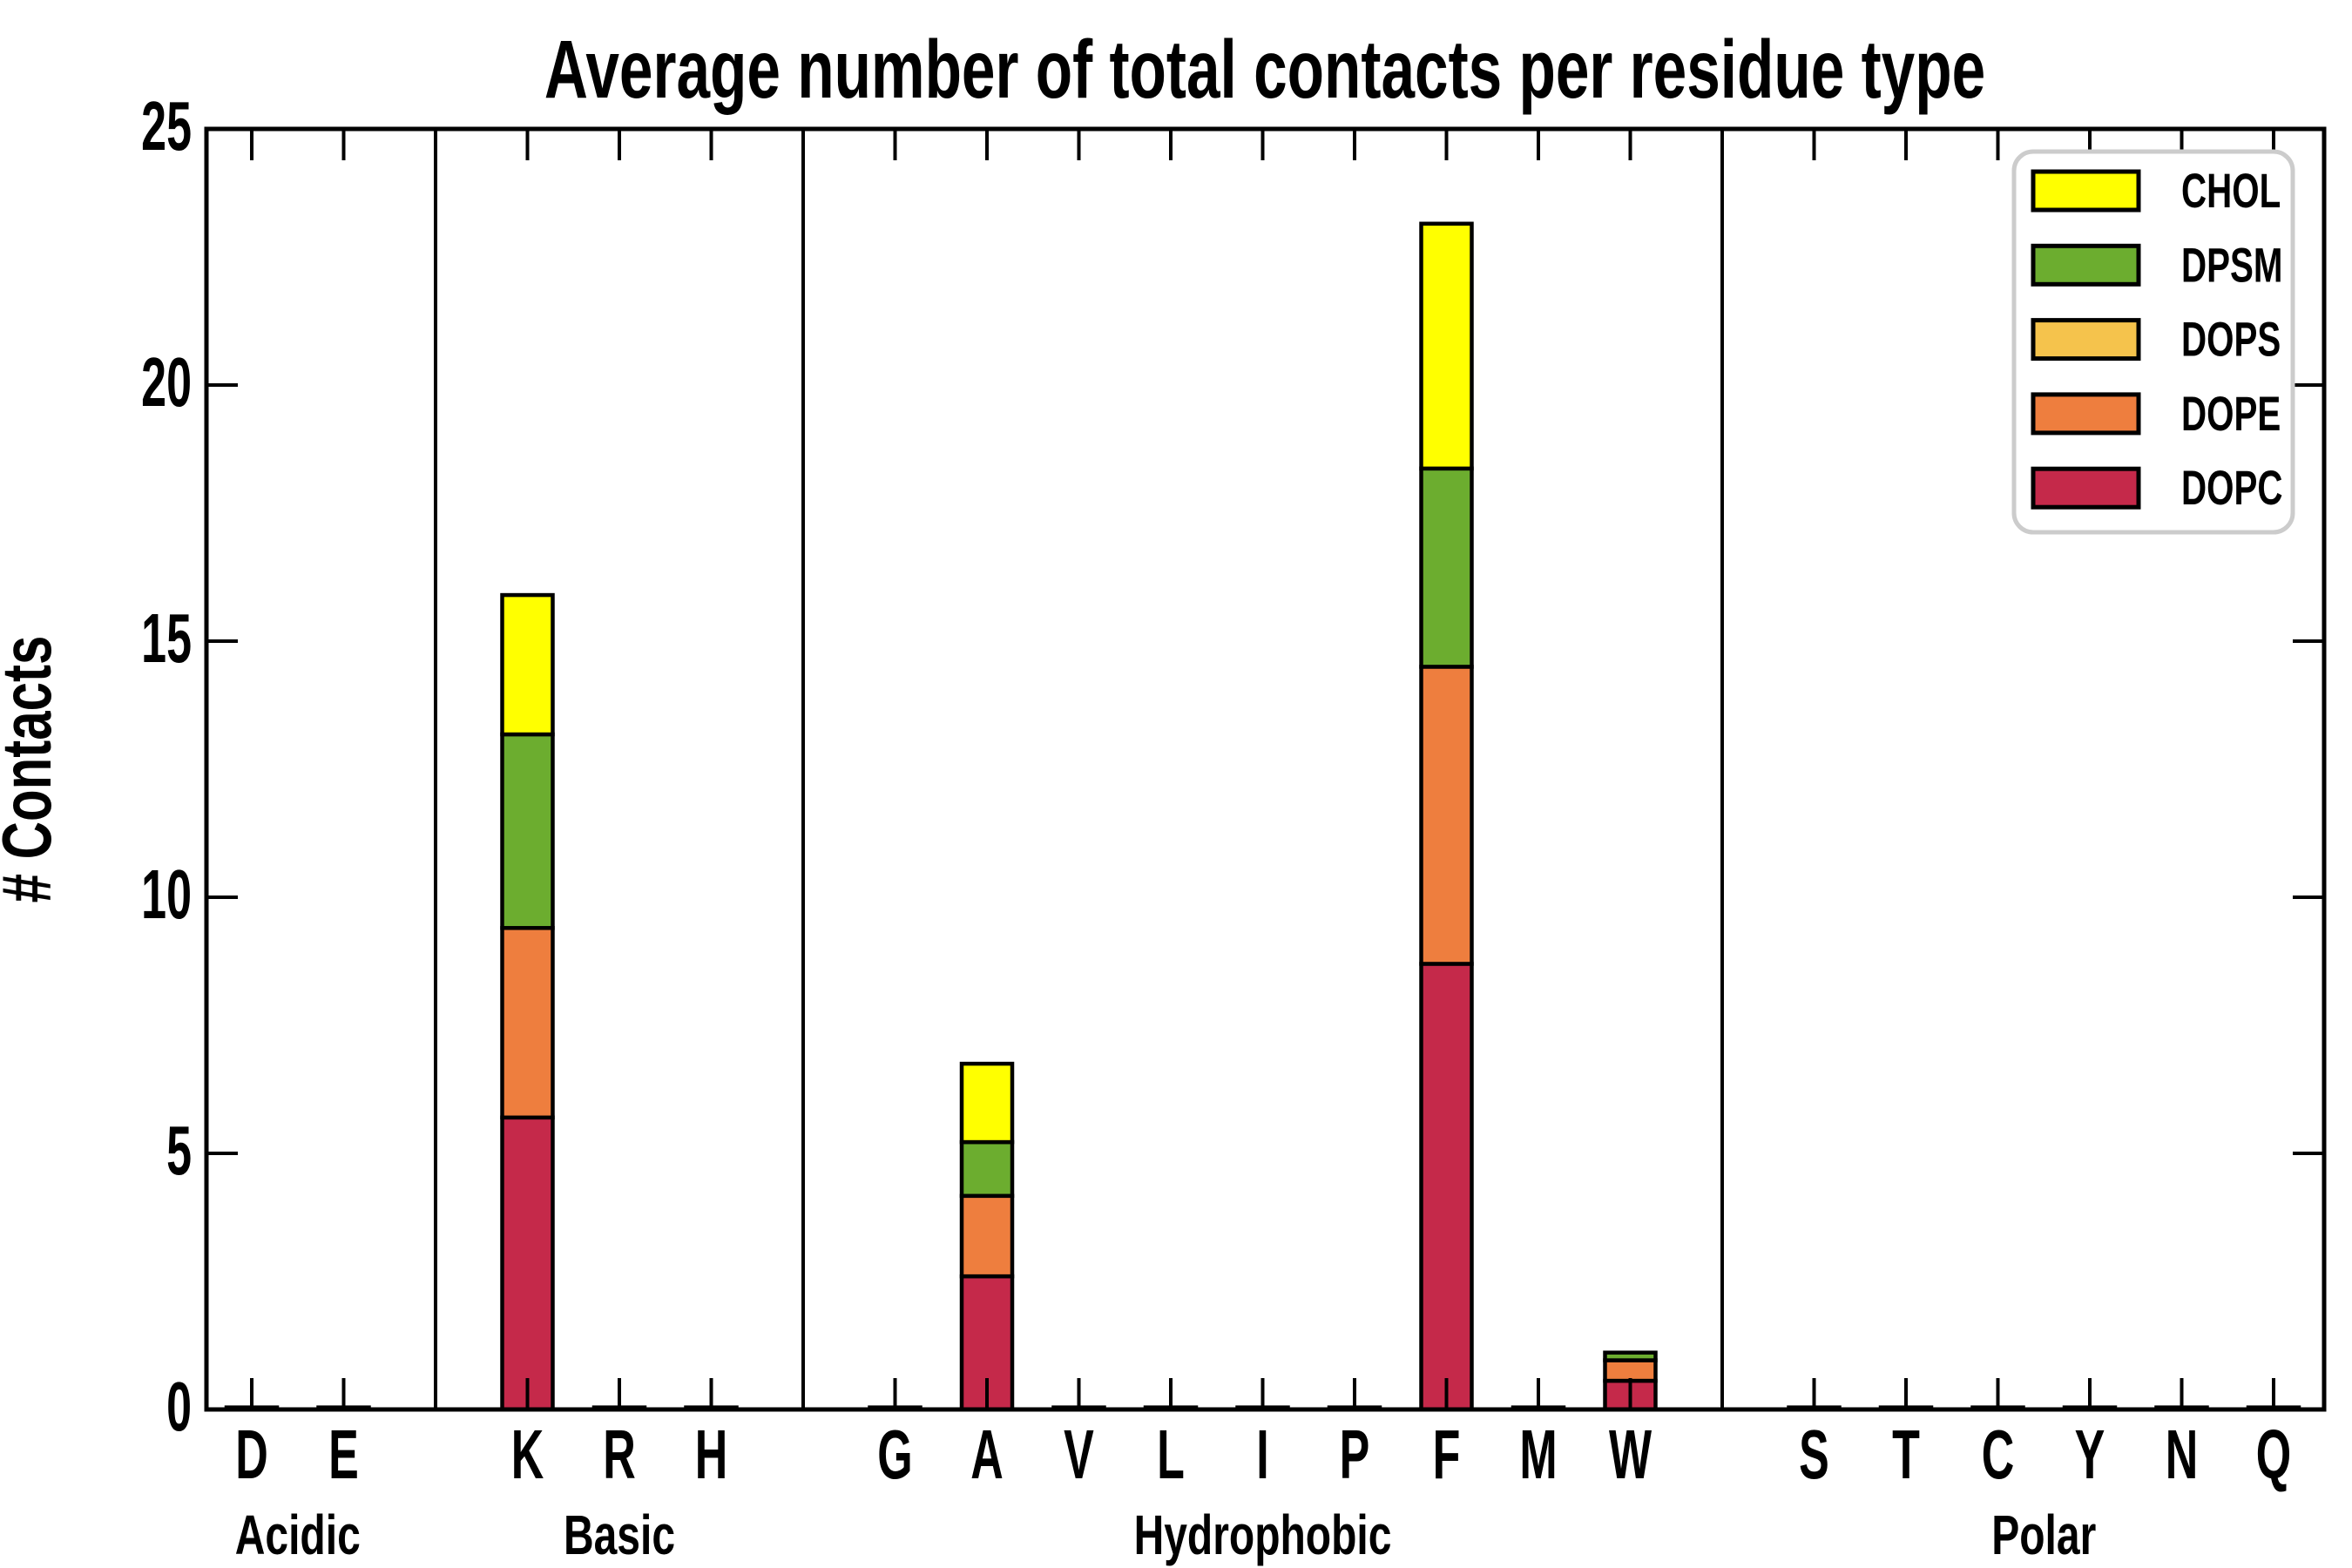 Image resolution: width=2352 pixels, height=1568 pixels. What do you see at coordinates (166, 895) in the screenshot?
I see `y-tick-label-10: 10` at bounding box center [166, 895].